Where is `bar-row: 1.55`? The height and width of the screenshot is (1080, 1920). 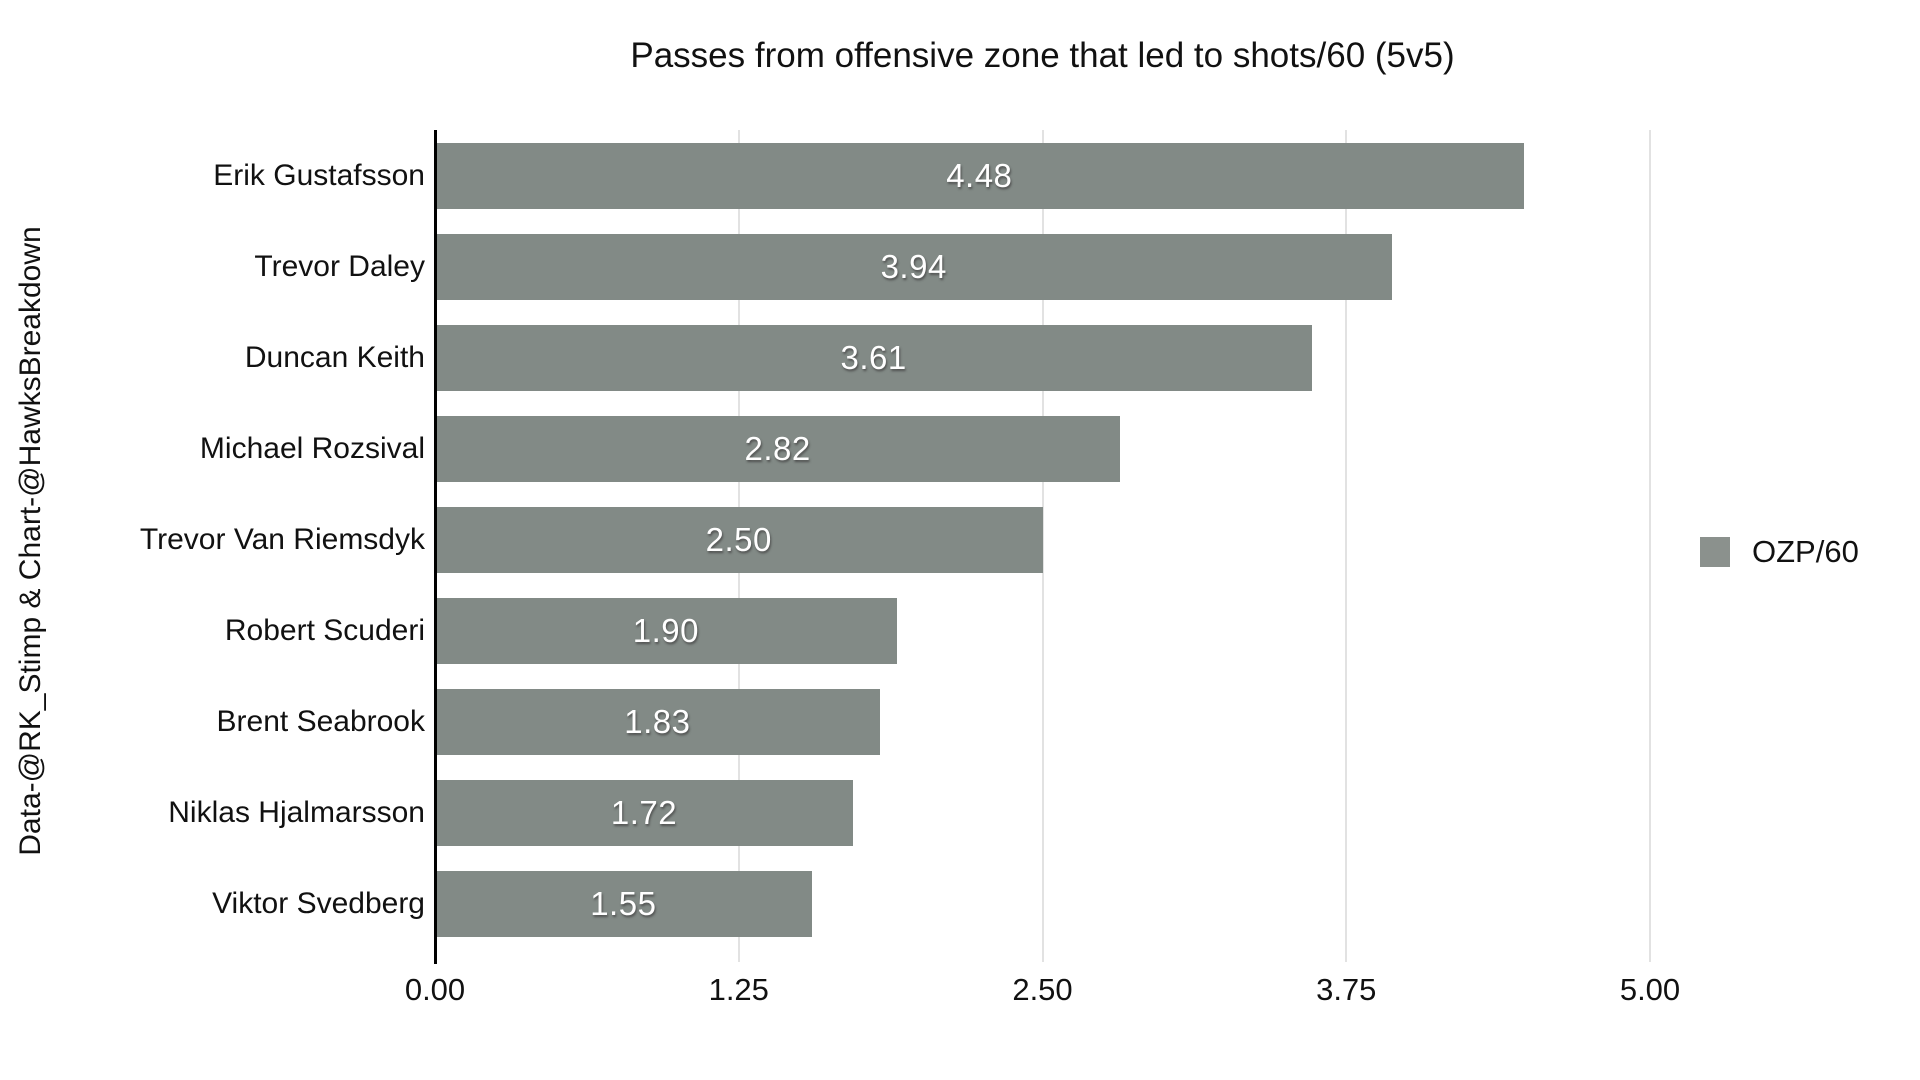 bar-row: 1.55 is located at coordinates (1042, 904).